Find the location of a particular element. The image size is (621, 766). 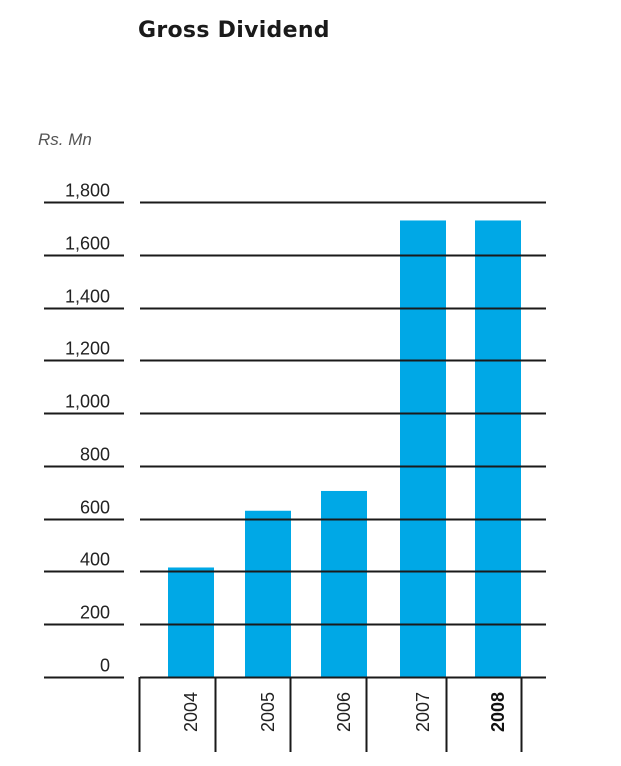

x-category-label-2008: 2008 is located at coordinates (498, 712).